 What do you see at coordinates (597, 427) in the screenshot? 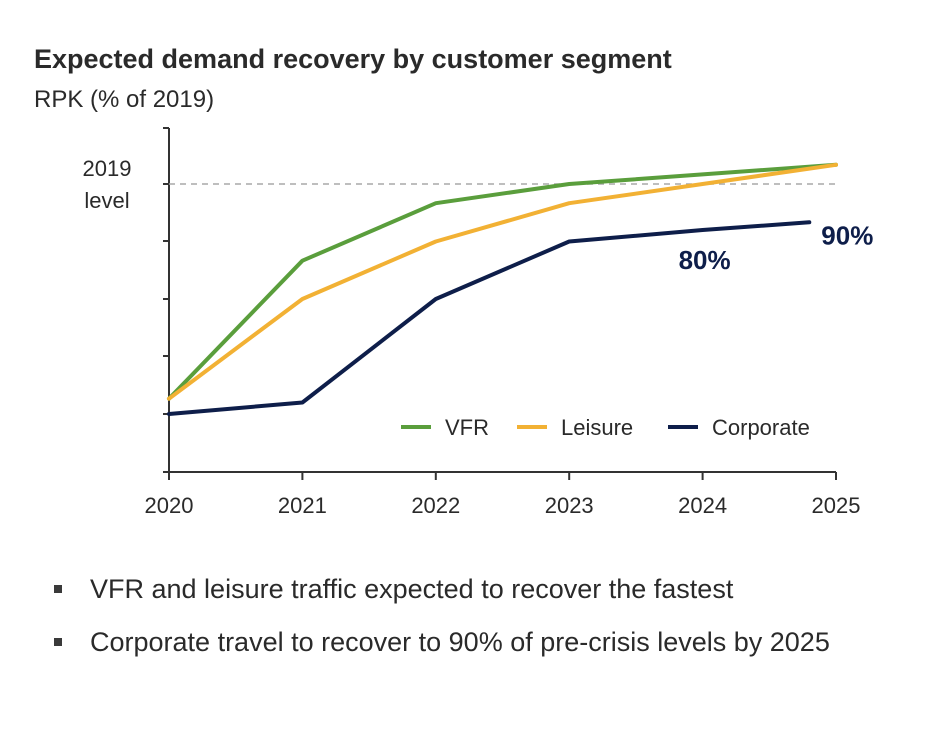
I see `legend-label-leisure: Leisure` at bounding box center [597, 427].